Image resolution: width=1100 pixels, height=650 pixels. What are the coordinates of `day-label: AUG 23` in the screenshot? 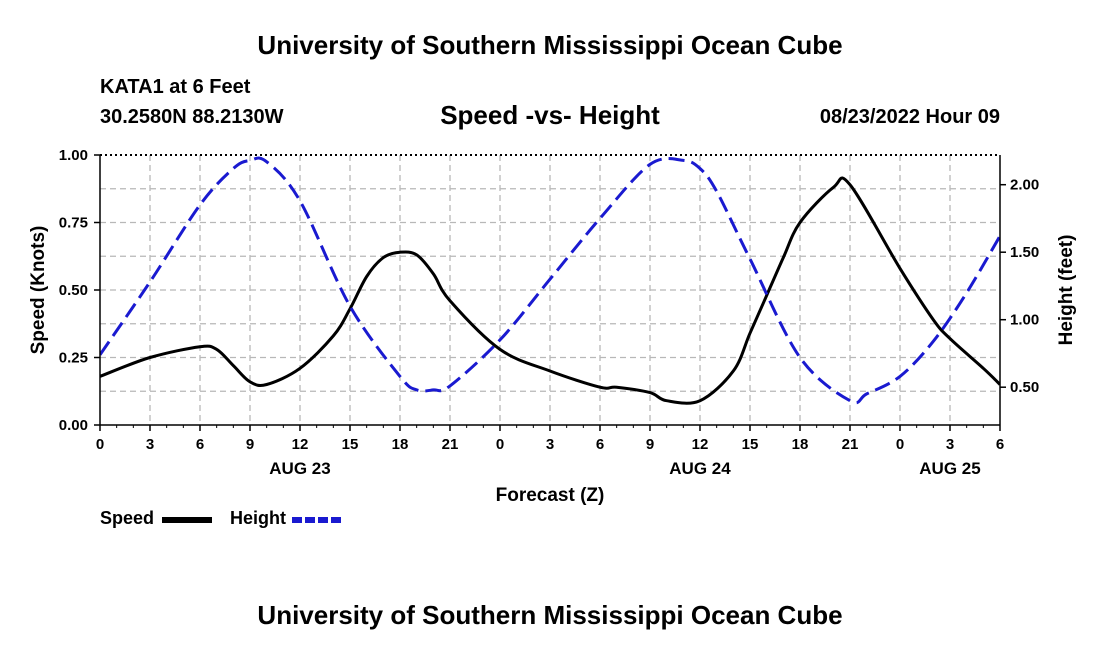 It's located at (299, 468).